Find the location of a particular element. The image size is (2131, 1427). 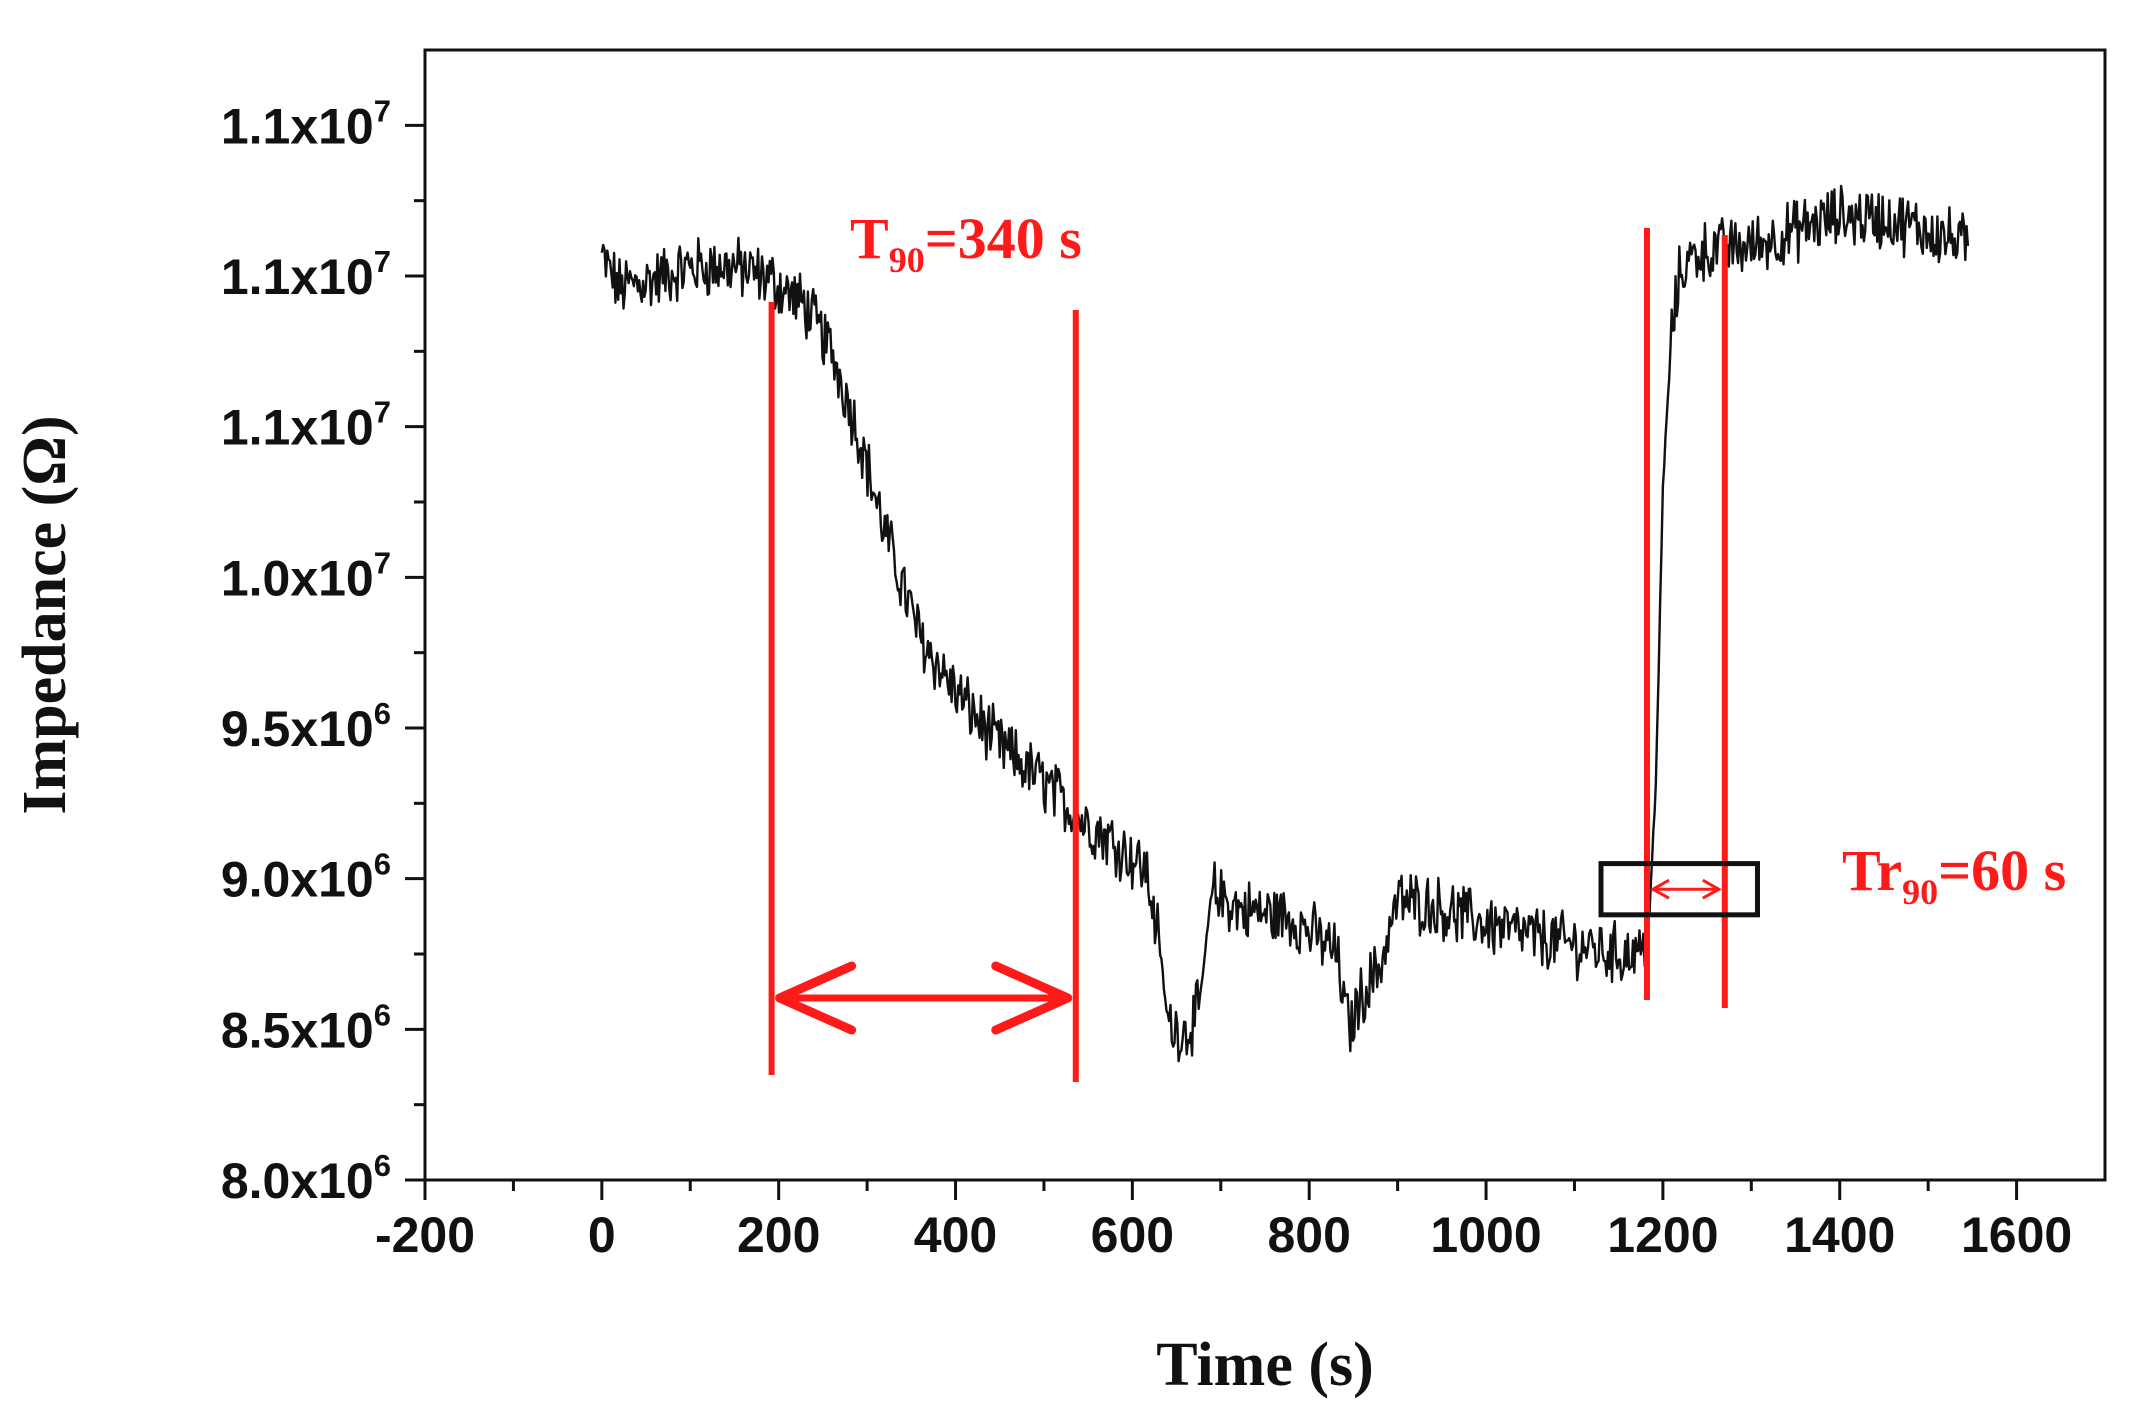

x-tick-label: 400 is located at coordinates (955, 1235).